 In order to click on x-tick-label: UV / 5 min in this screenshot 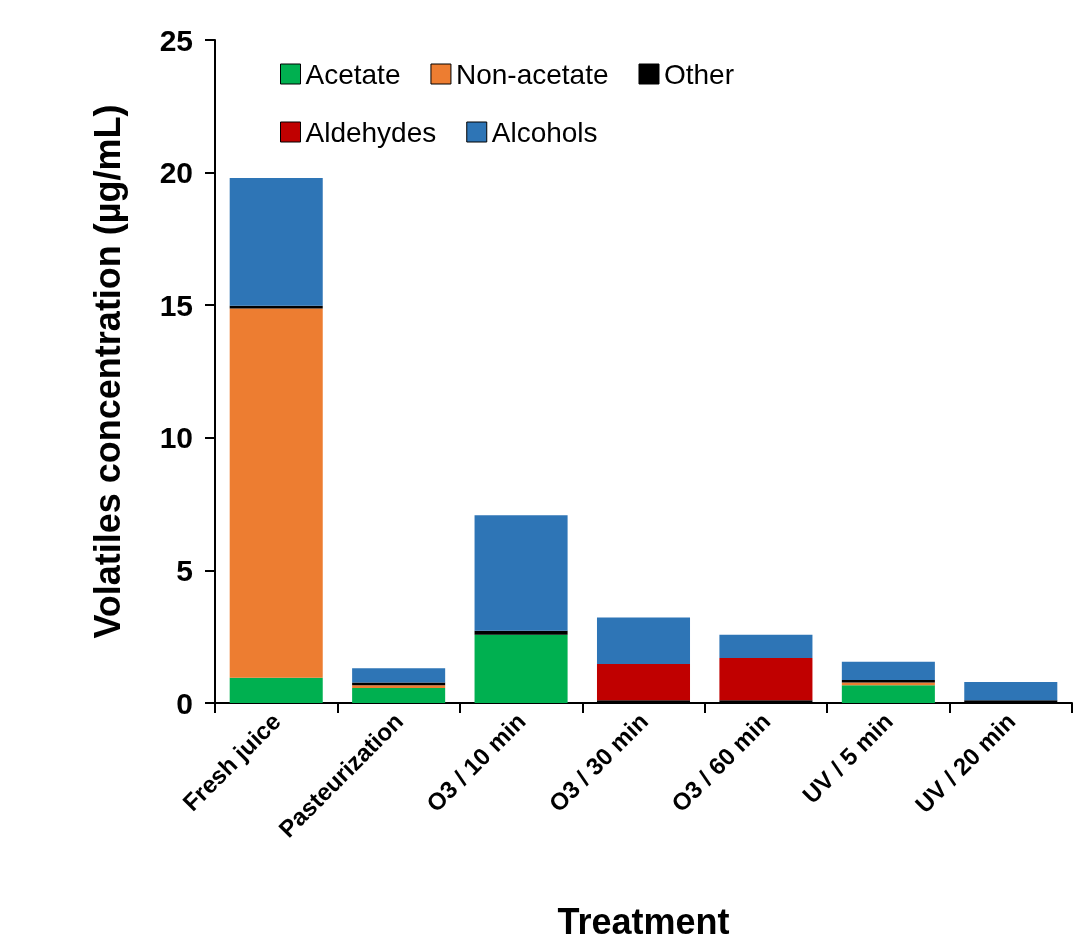, I will do `click(847, 758)`.